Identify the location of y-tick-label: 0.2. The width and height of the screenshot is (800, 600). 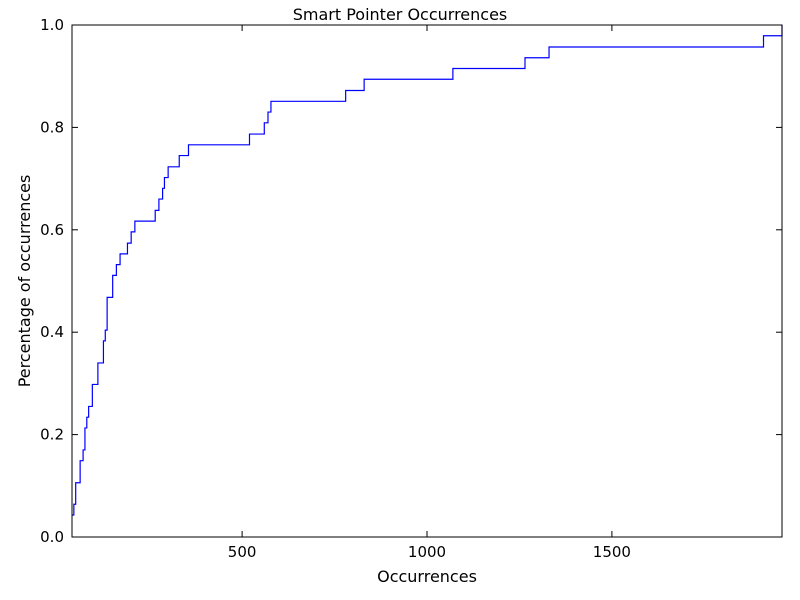
(52, 435).